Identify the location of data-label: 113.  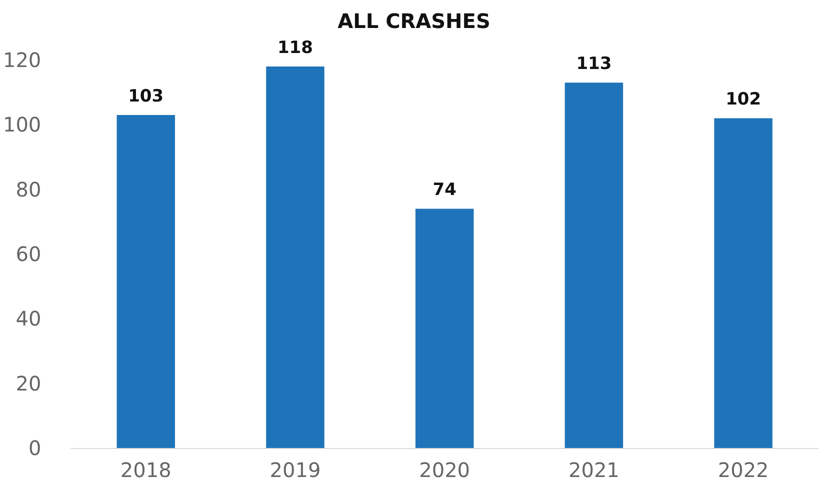
(594, 64).